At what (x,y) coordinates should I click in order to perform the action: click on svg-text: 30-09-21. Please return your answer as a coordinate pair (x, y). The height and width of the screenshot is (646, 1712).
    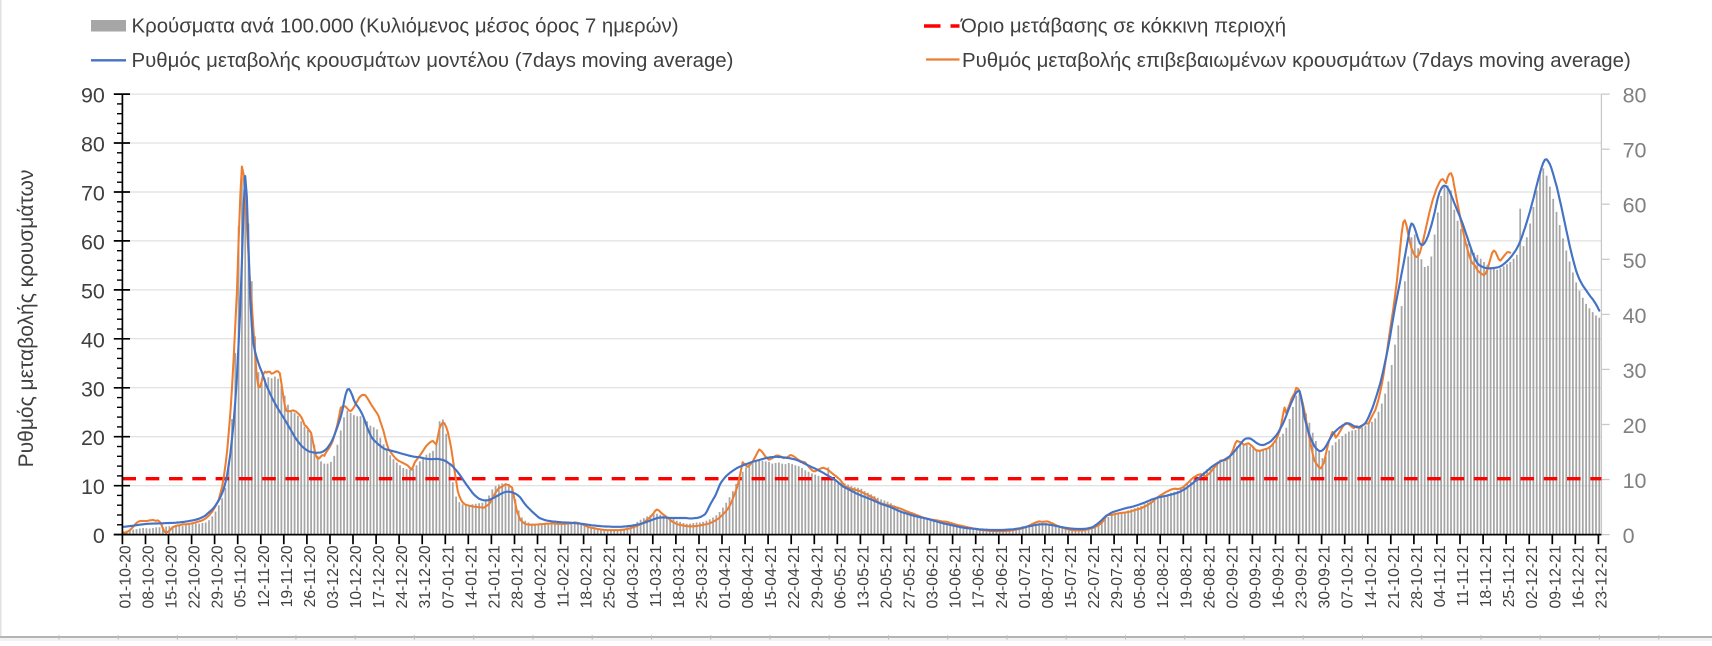
    Looking at the image, I should click on (1325, 576).